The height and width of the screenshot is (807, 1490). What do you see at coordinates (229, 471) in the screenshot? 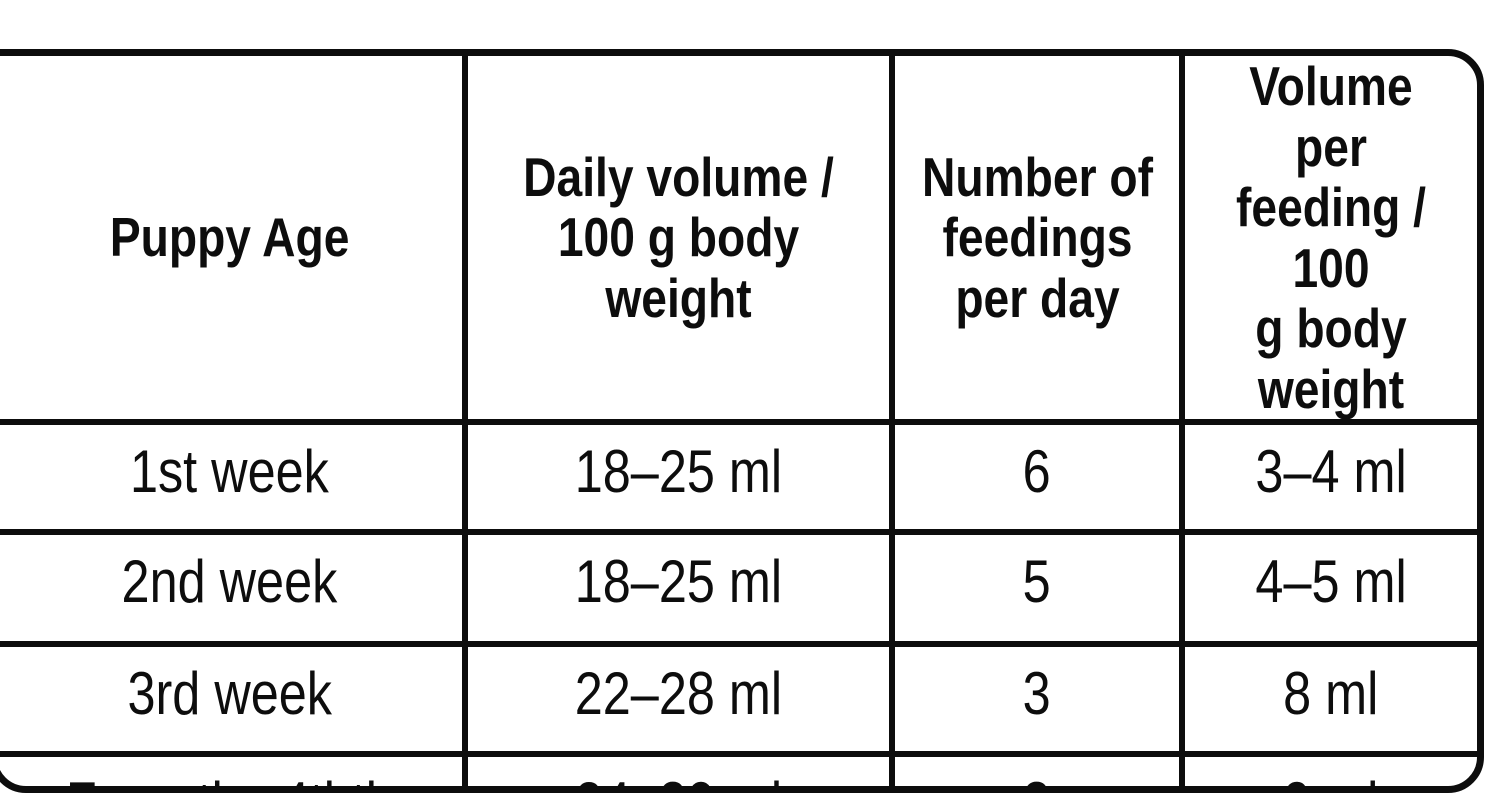
I see `week1-age-value: 1st week` at bounding box center [229, 471].